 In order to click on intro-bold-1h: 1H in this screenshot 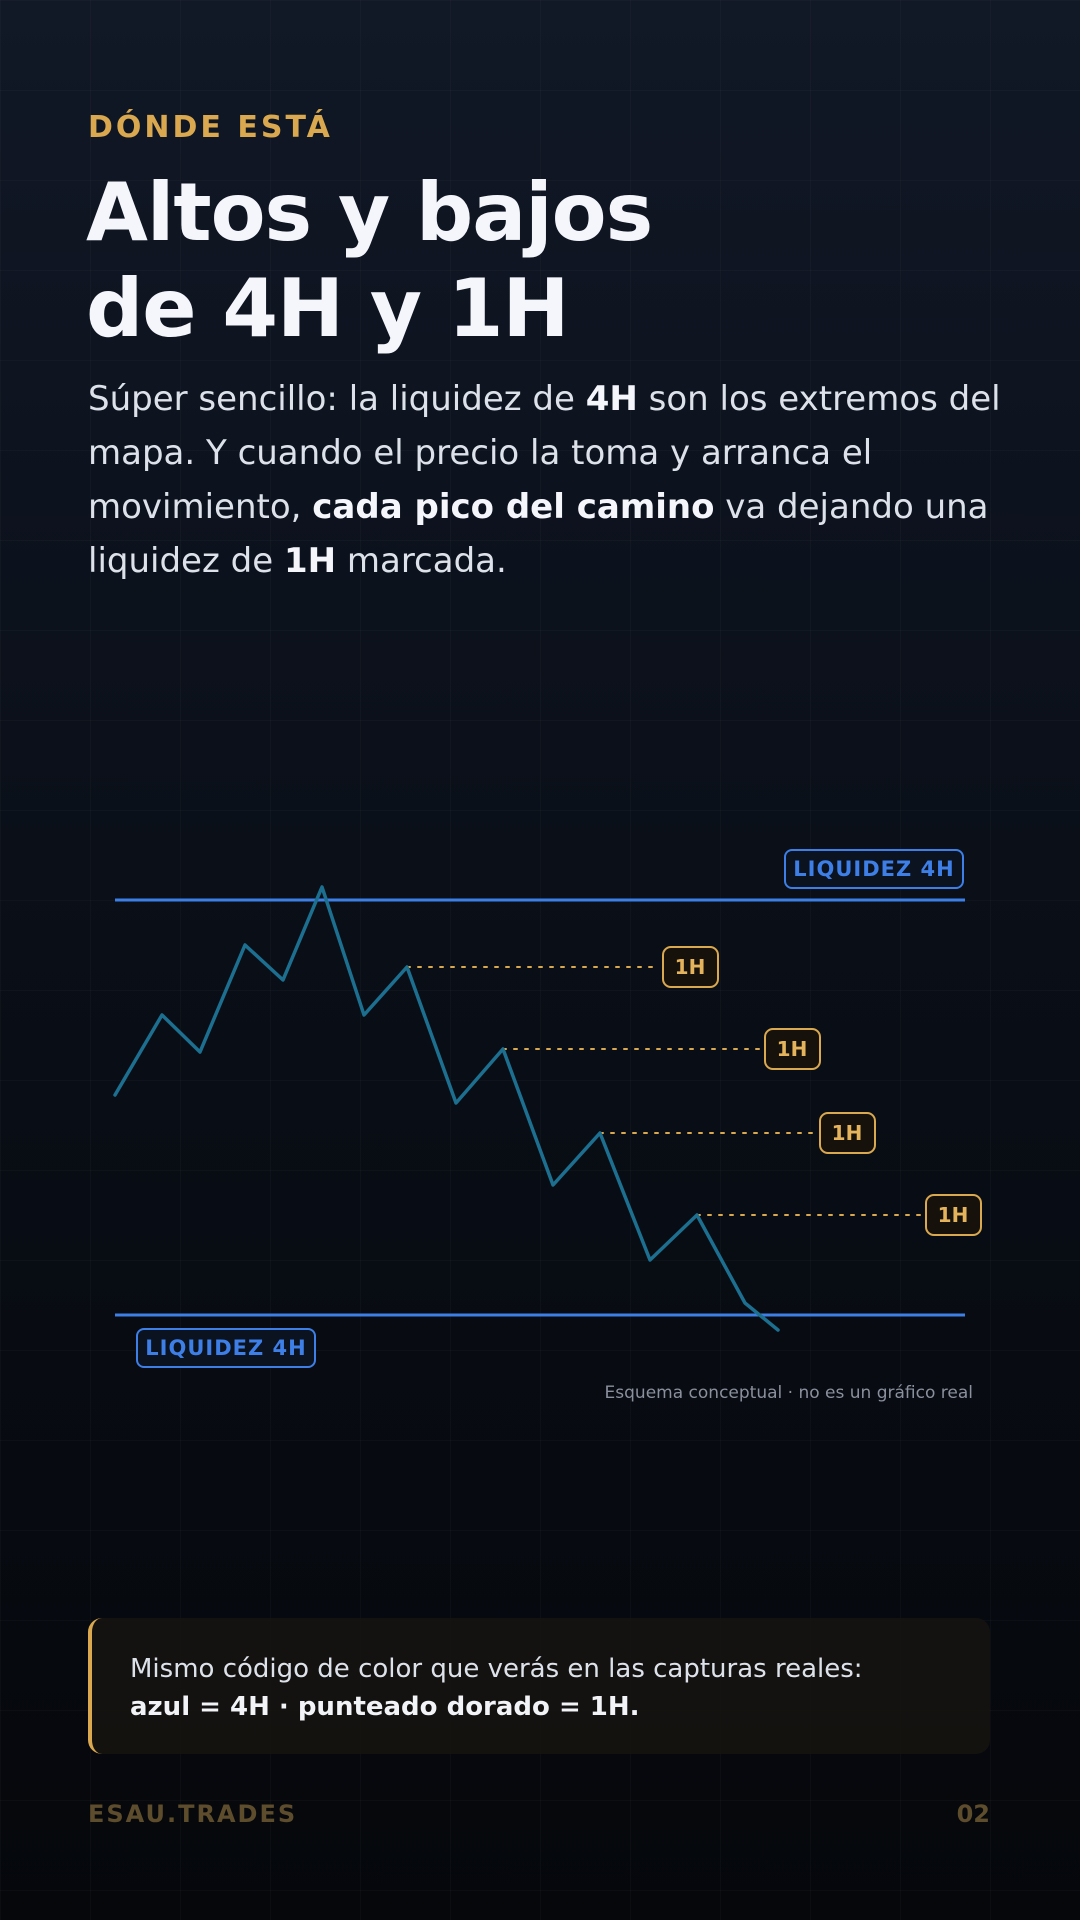, I will do `click(310, 561)`.